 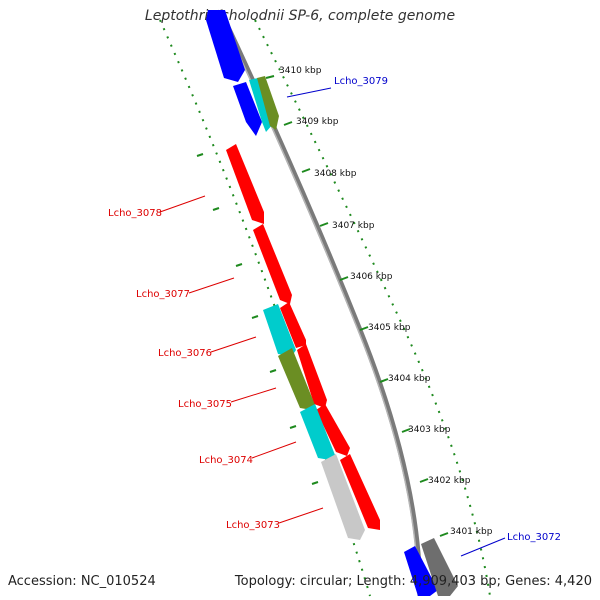 I want to click on kbp-label: 3405 kbp, so click(x=389, y=328).